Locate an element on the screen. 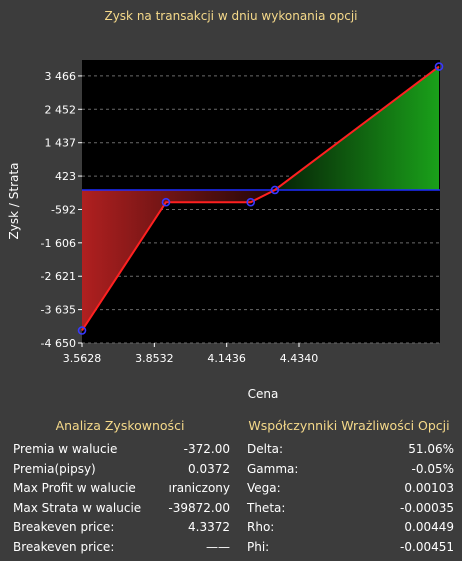  x-tick-label: 4.4340 is located at coordinates (299, 358).